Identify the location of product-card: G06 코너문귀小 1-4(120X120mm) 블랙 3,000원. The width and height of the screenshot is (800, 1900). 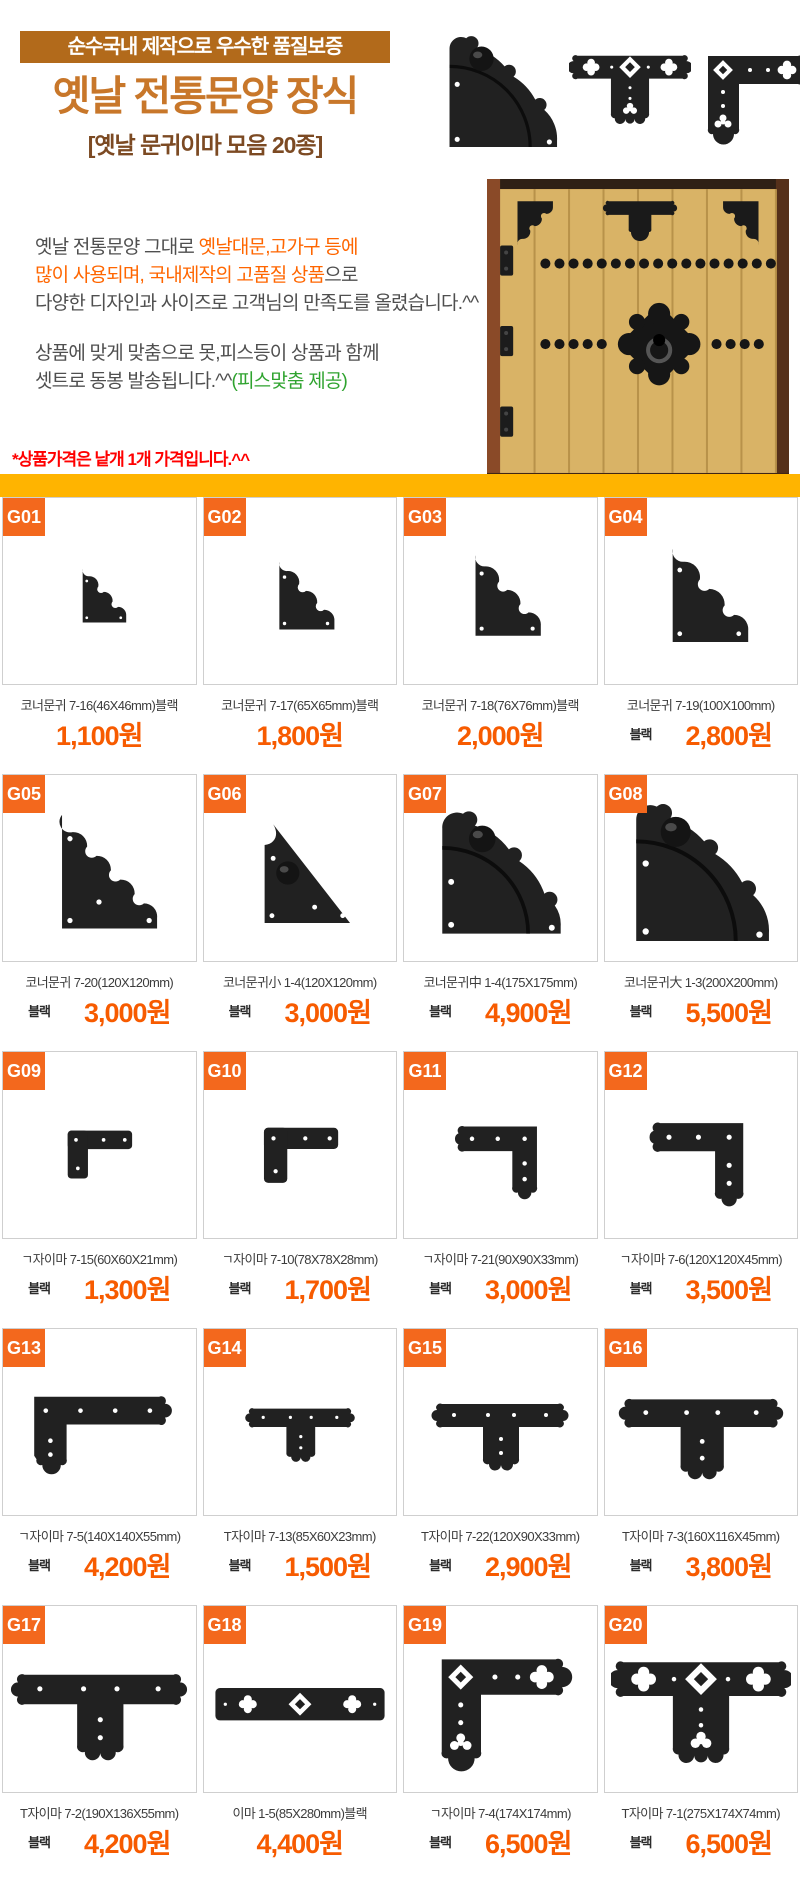
(299, 912).